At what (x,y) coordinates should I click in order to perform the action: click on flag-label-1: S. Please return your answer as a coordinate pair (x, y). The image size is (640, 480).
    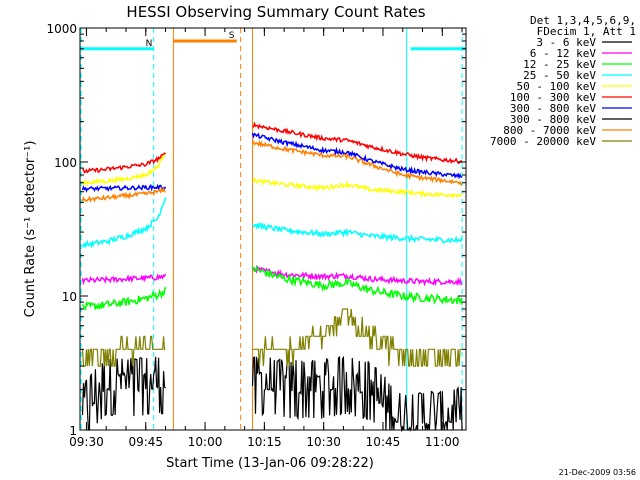
    Looking at the image, I should click on (232, 36).